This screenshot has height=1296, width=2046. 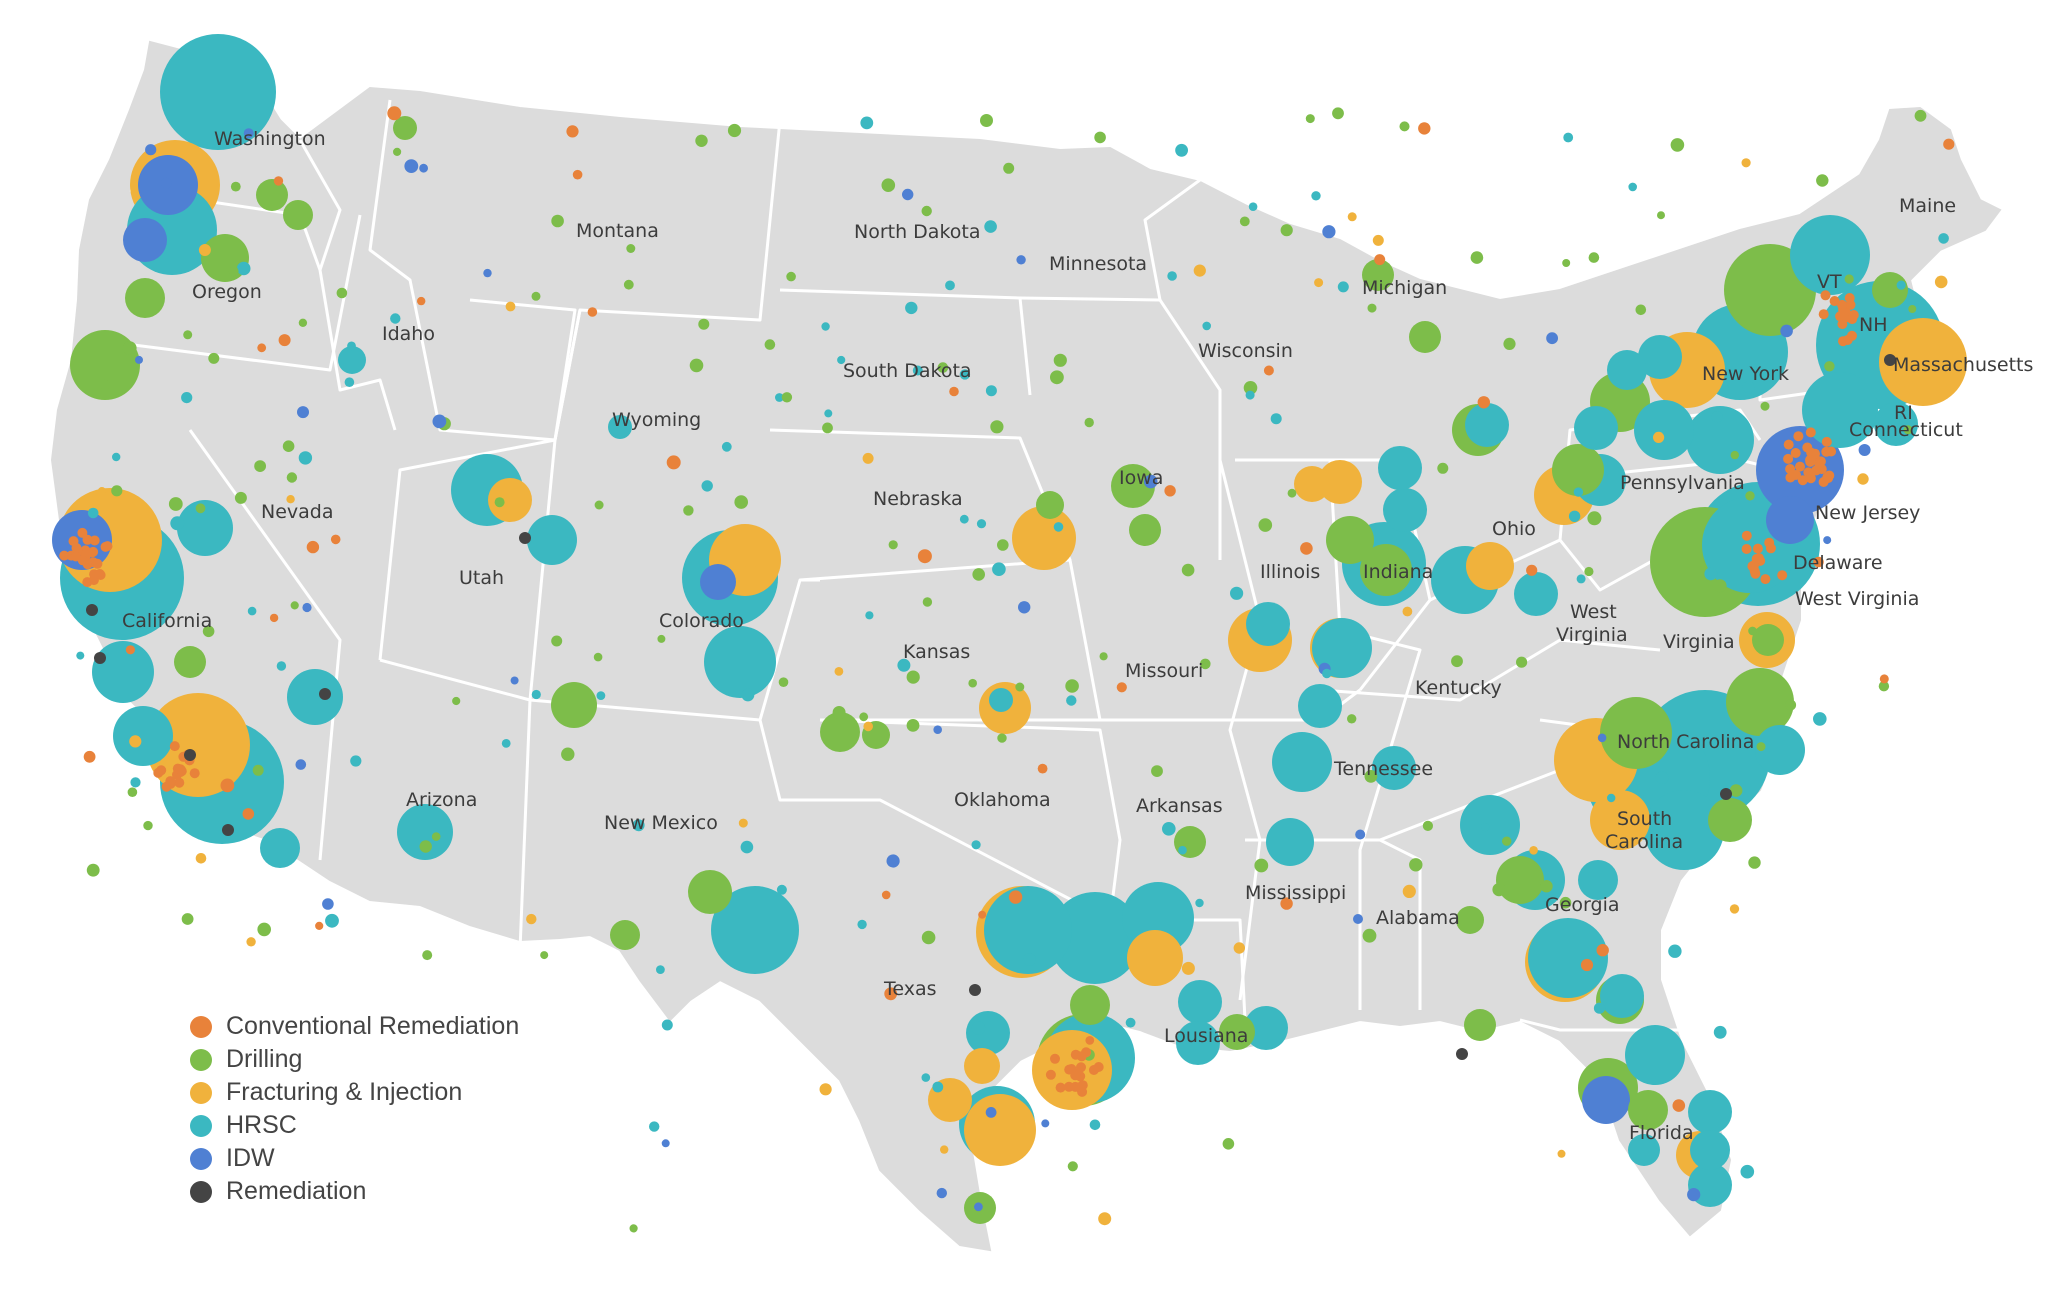 I want to click on label-oregon: Oregon, so click(x=227, y=292).